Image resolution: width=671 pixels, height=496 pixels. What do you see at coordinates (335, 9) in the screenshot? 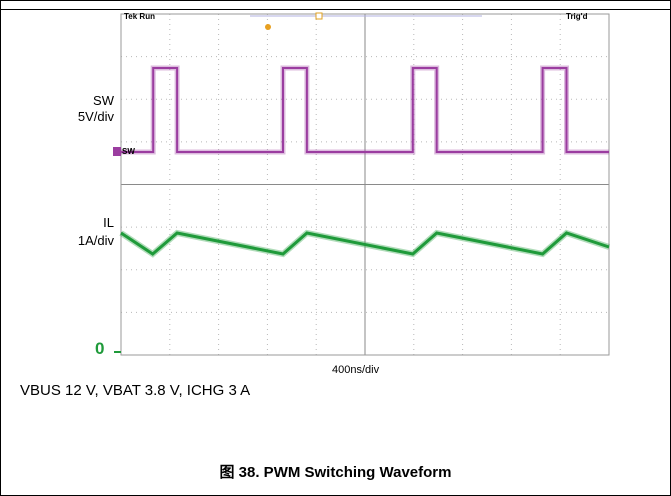
I see `header-rule` at bounding box center [335, 9].